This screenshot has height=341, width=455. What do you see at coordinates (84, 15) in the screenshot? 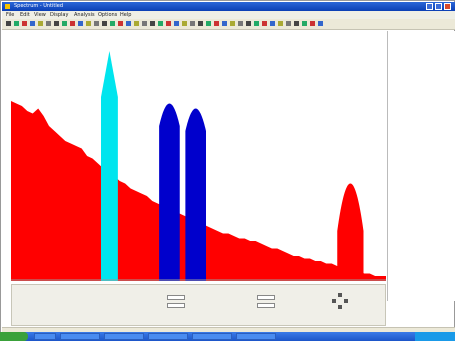
I see `menu-analysis: Analysis` at bounding box center [84, 15].